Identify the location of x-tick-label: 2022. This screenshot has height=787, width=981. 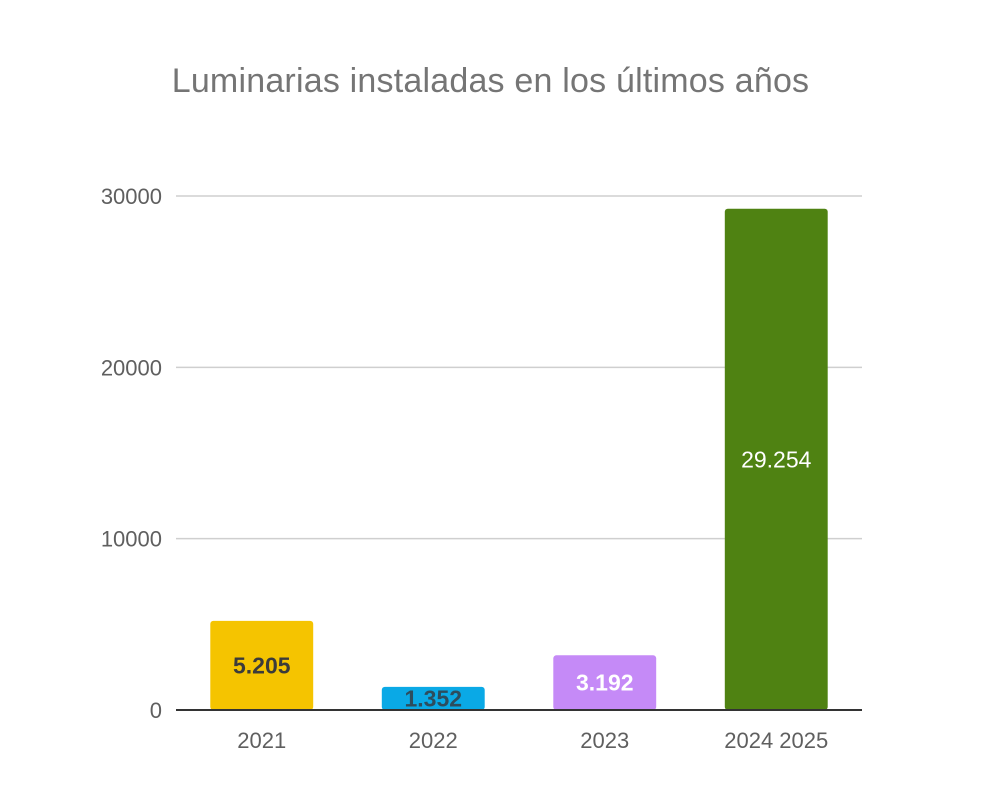
(433, 740).